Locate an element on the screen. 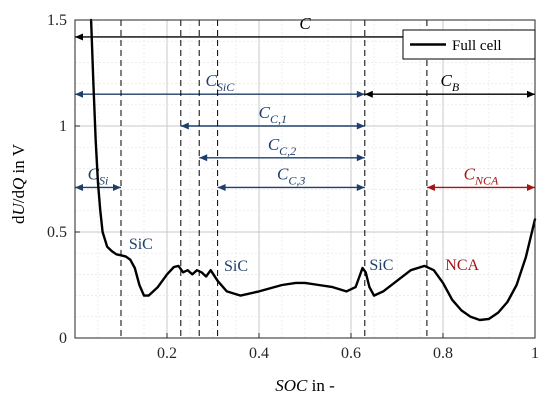 Image resolution: width=550 pixels, height=405 pixels. legend: Full cell is located at coordinates (469, 44).